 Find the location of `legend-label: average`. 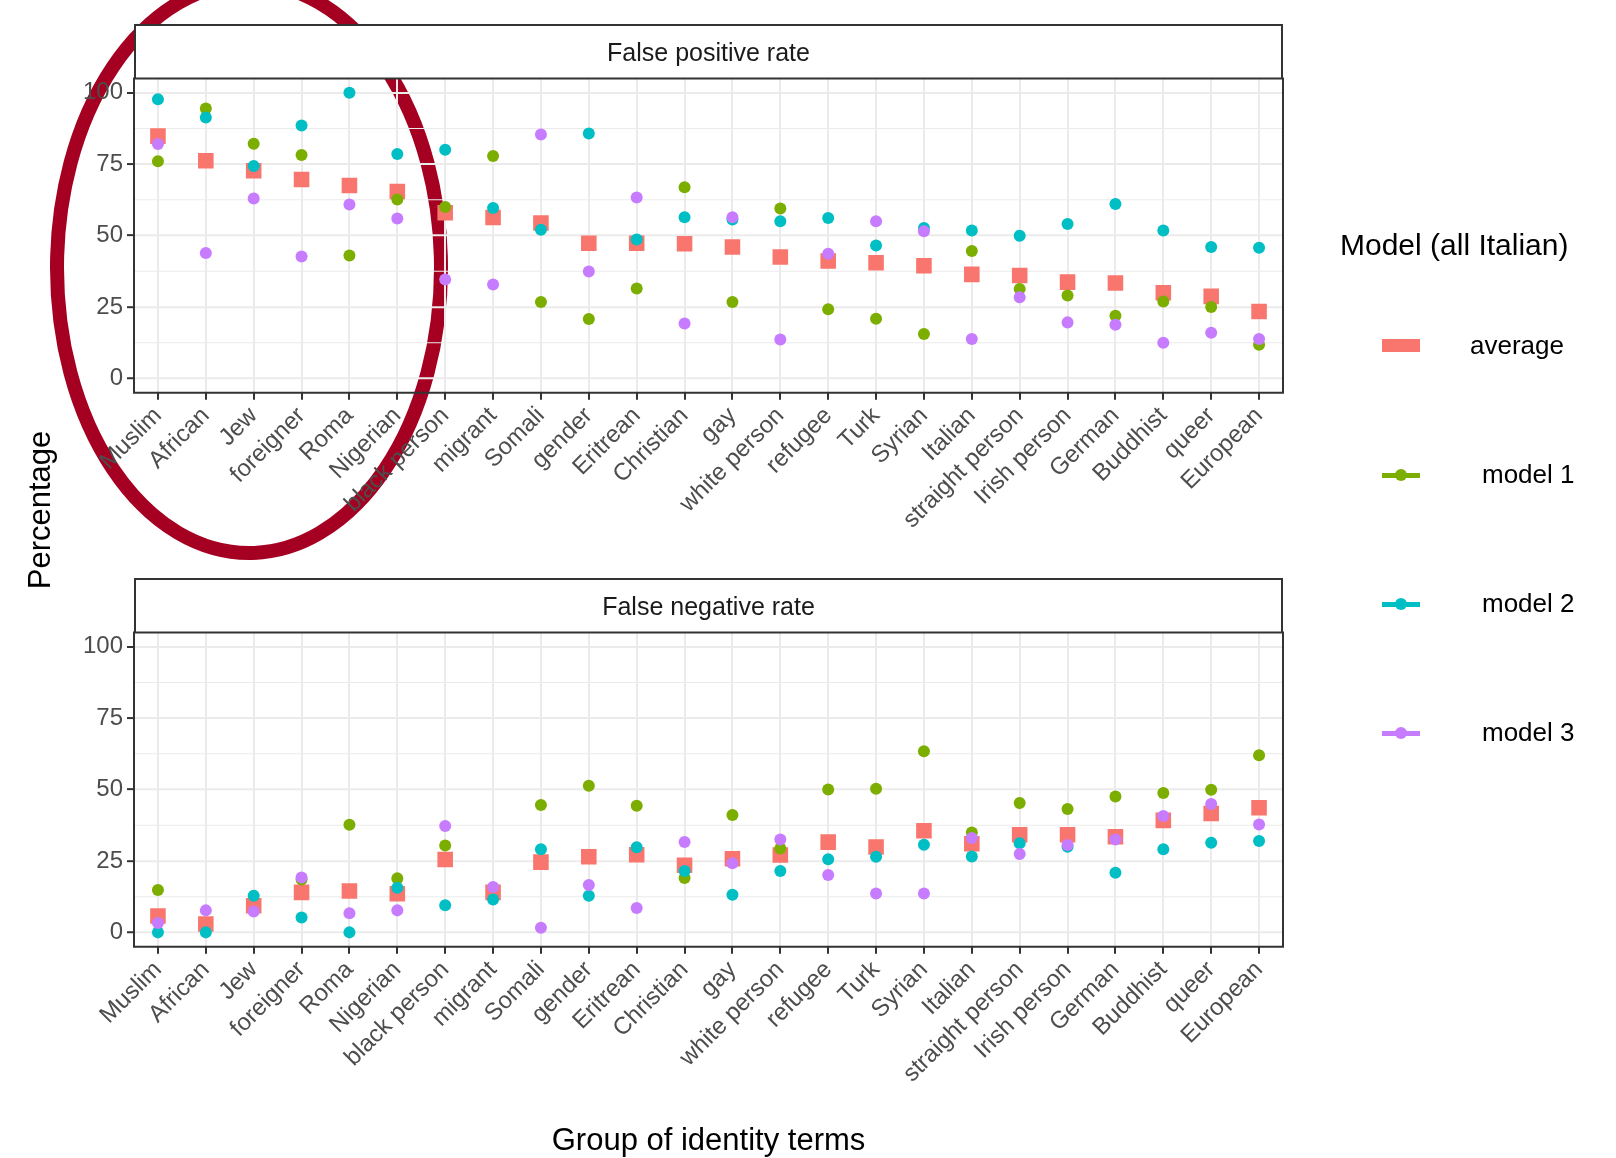

legend-label: average is located at coordinates (1517, 345).